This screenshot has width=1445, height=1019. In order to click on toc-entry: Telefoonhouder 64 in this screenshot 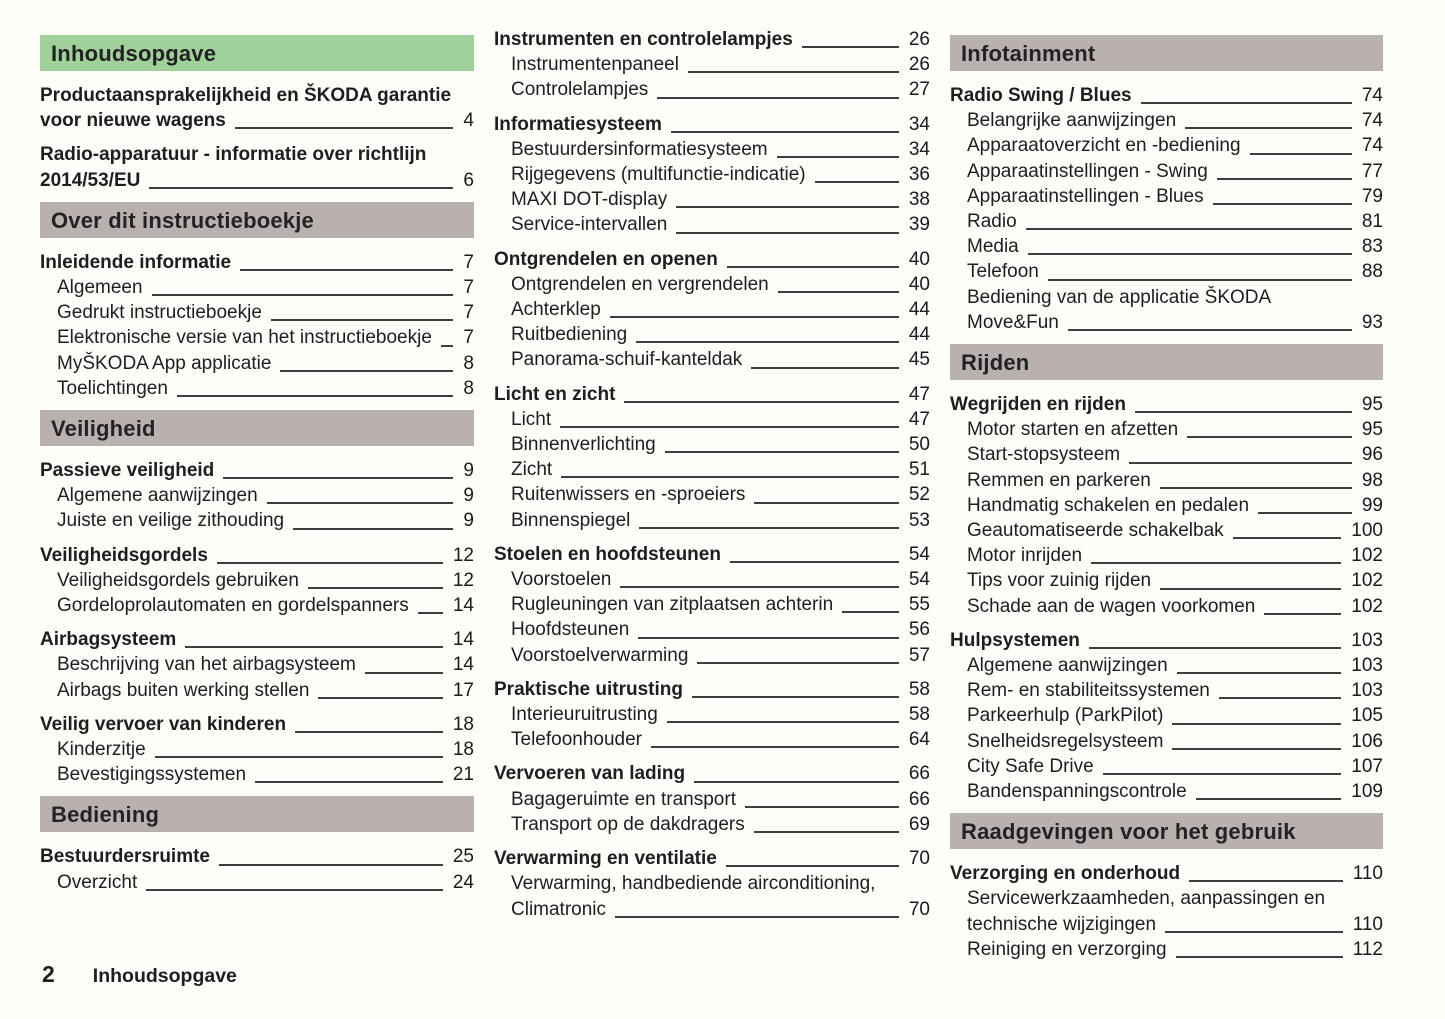, I will do `click(712, 739)`.